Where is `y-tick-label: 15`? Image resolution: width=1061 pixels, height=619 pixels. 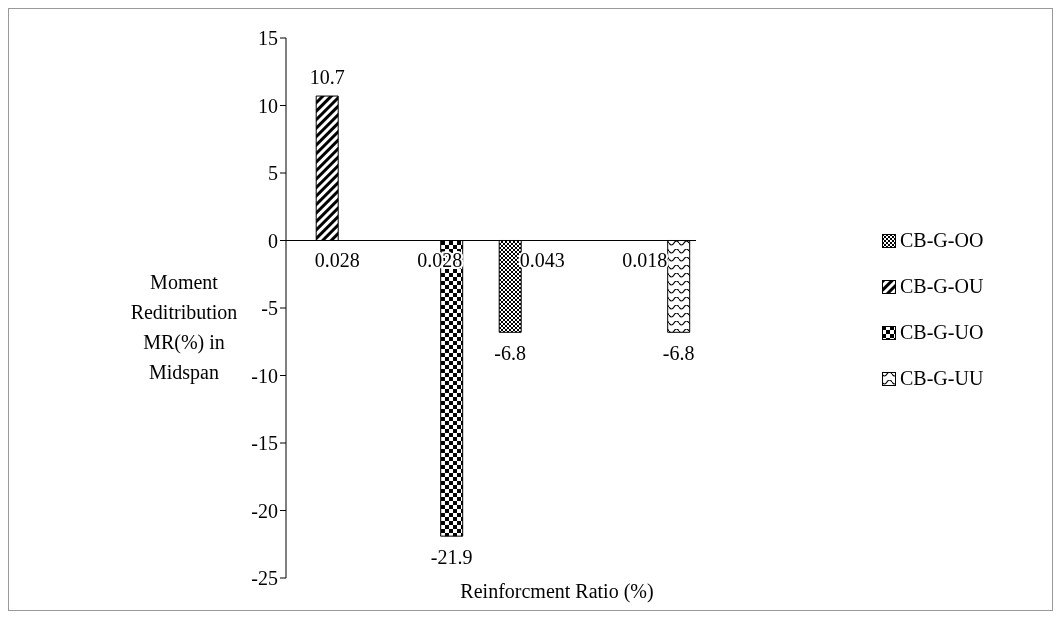
y-tick-label: 15 is located at coordinates (268, 38).